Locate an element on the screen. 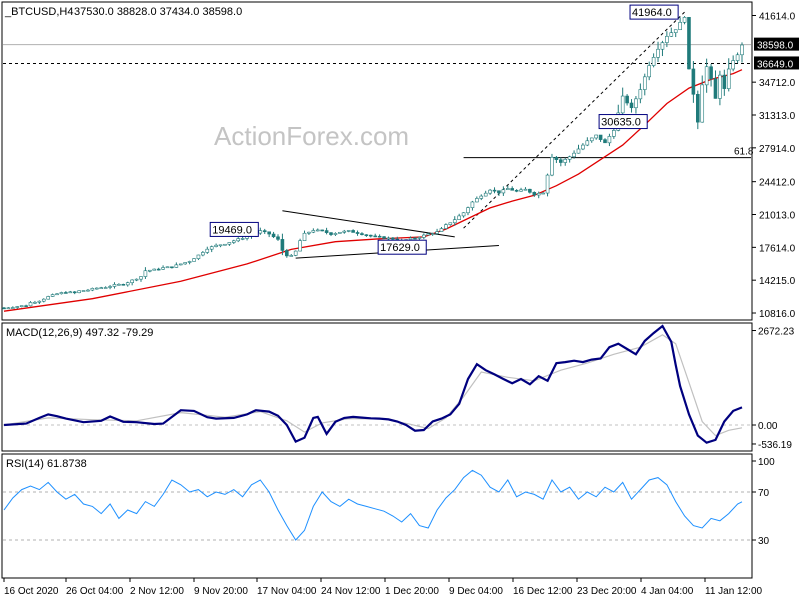 The width and height of the screenshot is (800, 600). price-tag-label: 36649.0 is located at coordinates (775, 64).